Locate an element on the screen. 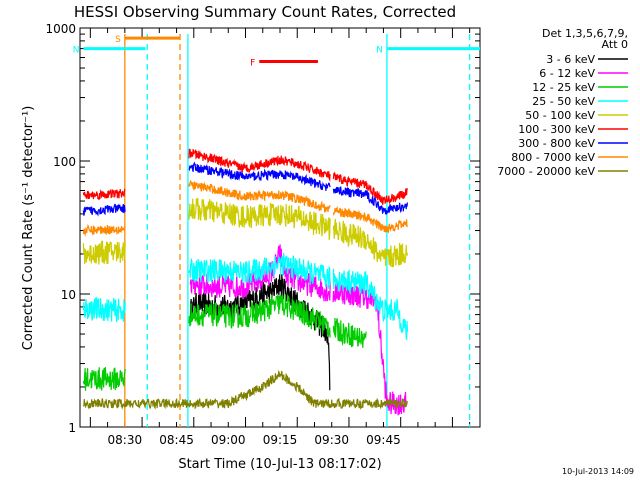 The height and width of the screenshot is (480, 640). series-800-7000-keV is located at coordinates (245, 208).